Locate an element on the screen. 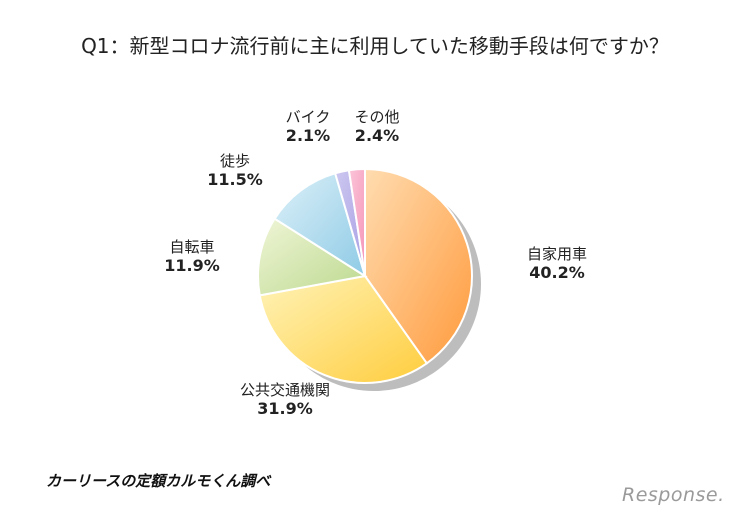  slice-label-public-transport: 公共交通機関 31.9% is located at coordinates (285, 399).